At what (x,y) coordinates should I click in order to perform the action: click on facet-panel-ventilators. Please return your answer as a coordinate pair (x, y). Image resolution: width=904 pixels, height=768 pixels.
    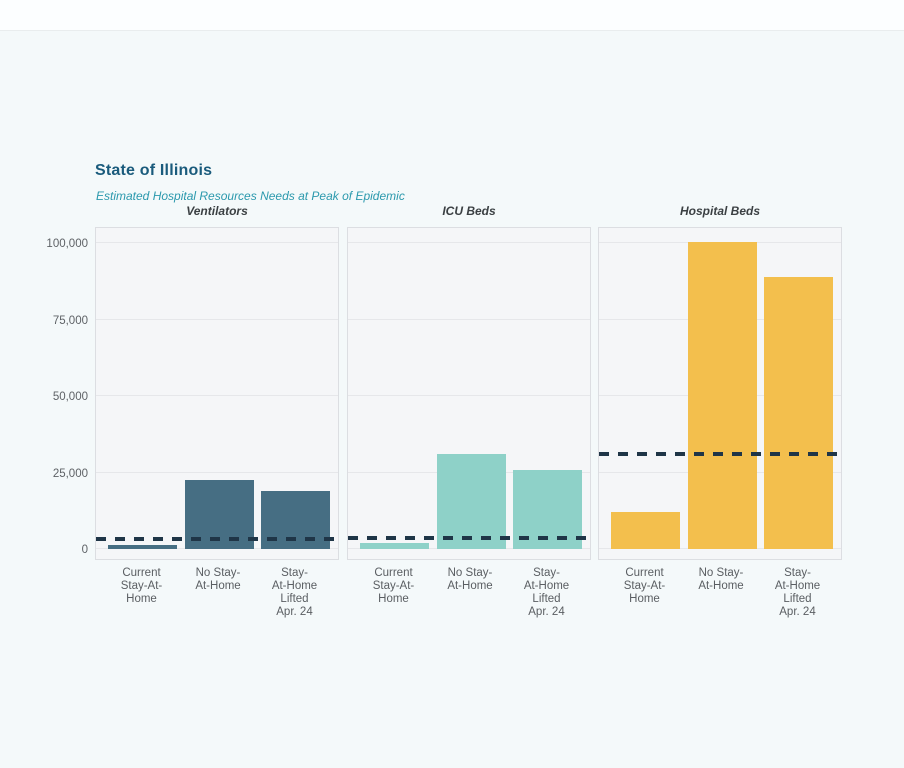
    Looking at the image, I should click on (217, 393).